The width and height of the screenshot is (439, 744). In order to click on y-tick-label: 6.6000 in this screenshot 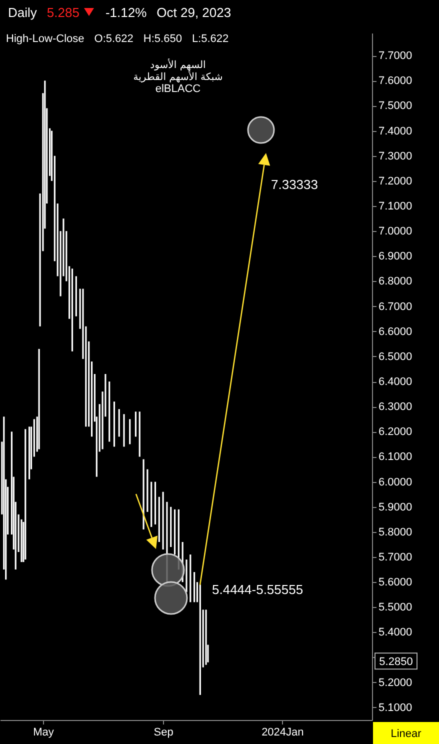, I will do `click(395, 332)`.